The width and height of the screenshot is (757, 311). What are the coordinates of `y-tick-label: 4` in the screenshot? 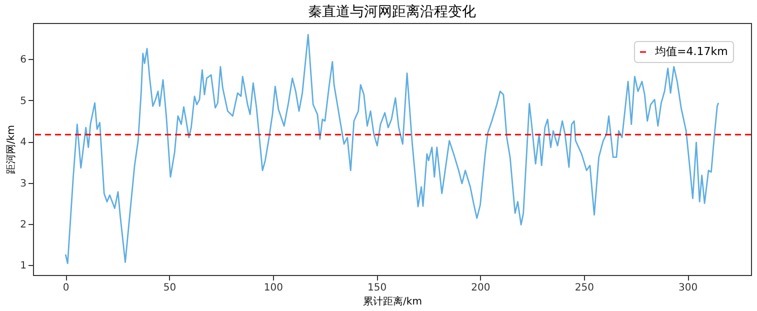 It's located at (23, 142).